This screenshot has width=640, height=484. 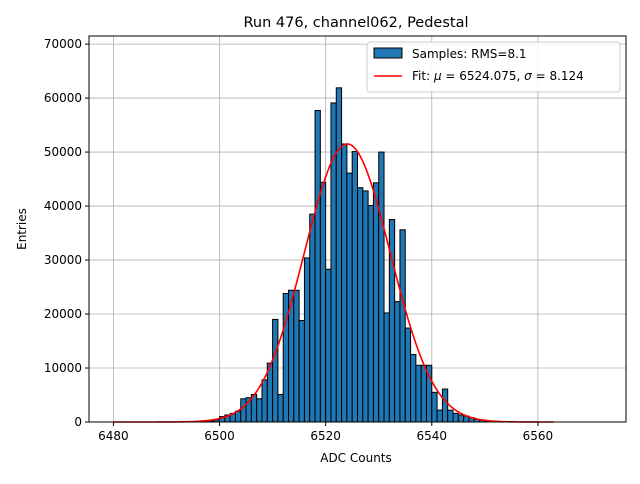 I want to click on legend-label-fit: Fit: μ = 6524.075, σ = 8.124, so click(x=498, y=76).